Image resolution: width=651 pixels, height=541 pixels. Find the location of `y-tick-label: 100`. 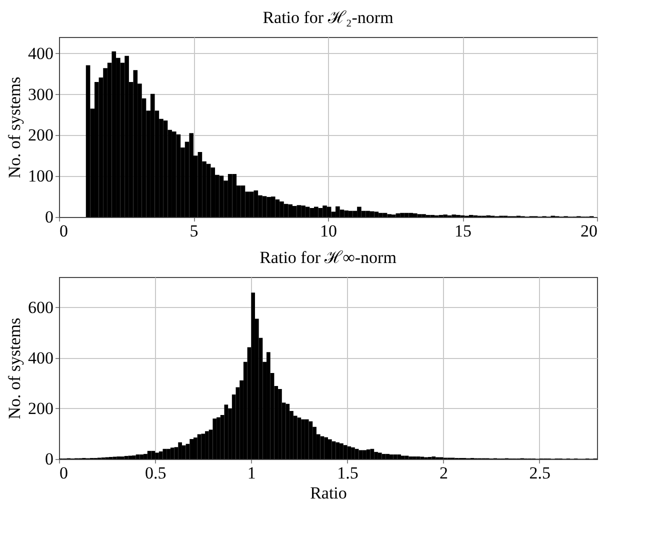

y-tick-label: 100 is located at coordinates (41, 176).